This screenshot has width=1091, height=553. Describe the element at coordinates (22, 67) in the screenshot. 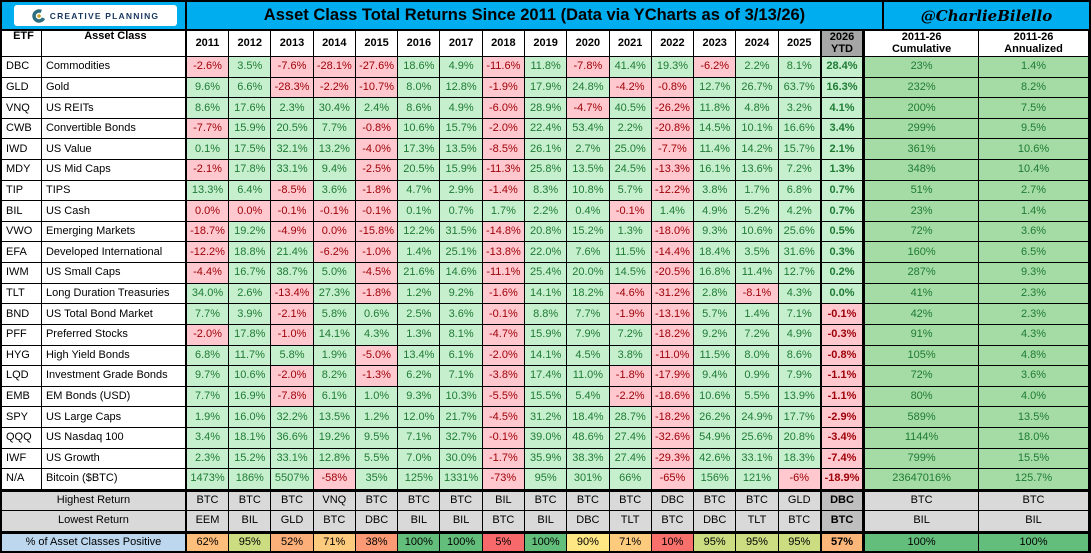

I see `etf-ticker-cell: DBC` at that location.